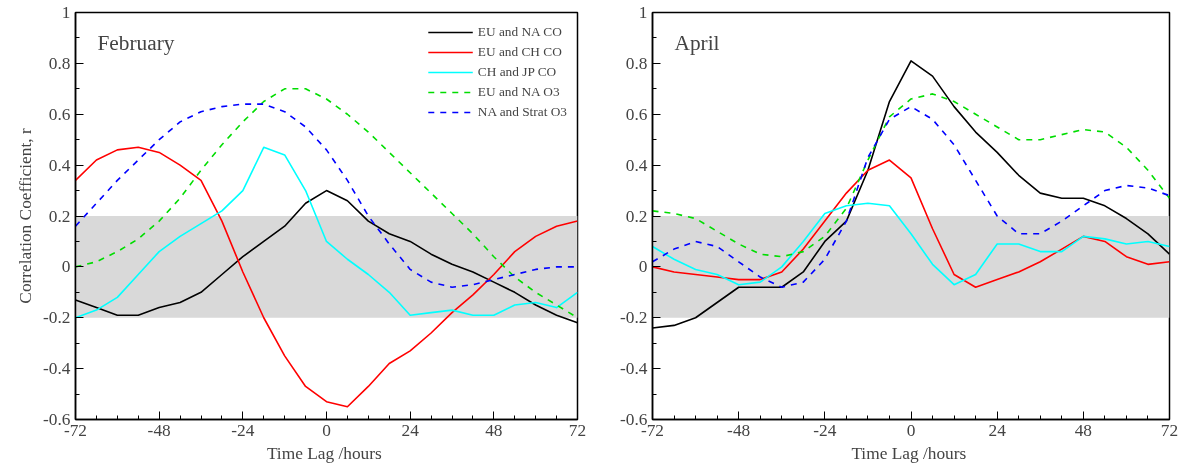 The width and height of the screenshot is (1185, 469). I want to click on legend-label: NA and Strat O3, so click(522, 112).